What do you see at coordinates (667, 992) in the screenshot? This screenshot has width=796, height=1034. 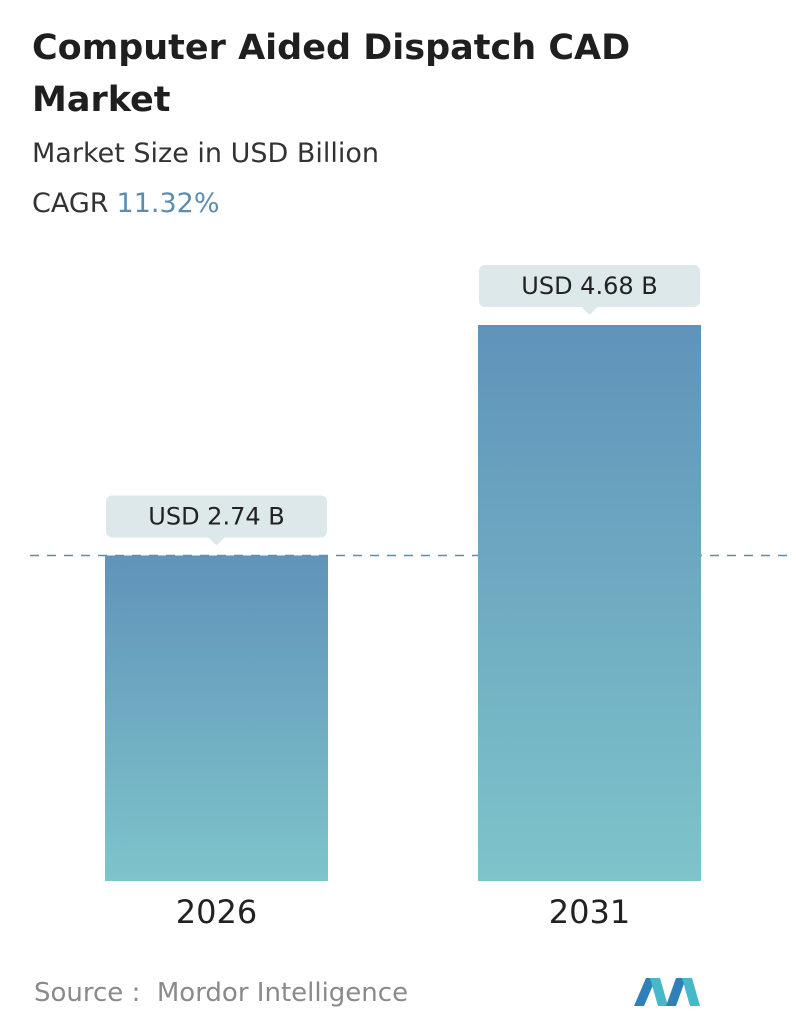 I see `logo` at bounding box center [667, 992].